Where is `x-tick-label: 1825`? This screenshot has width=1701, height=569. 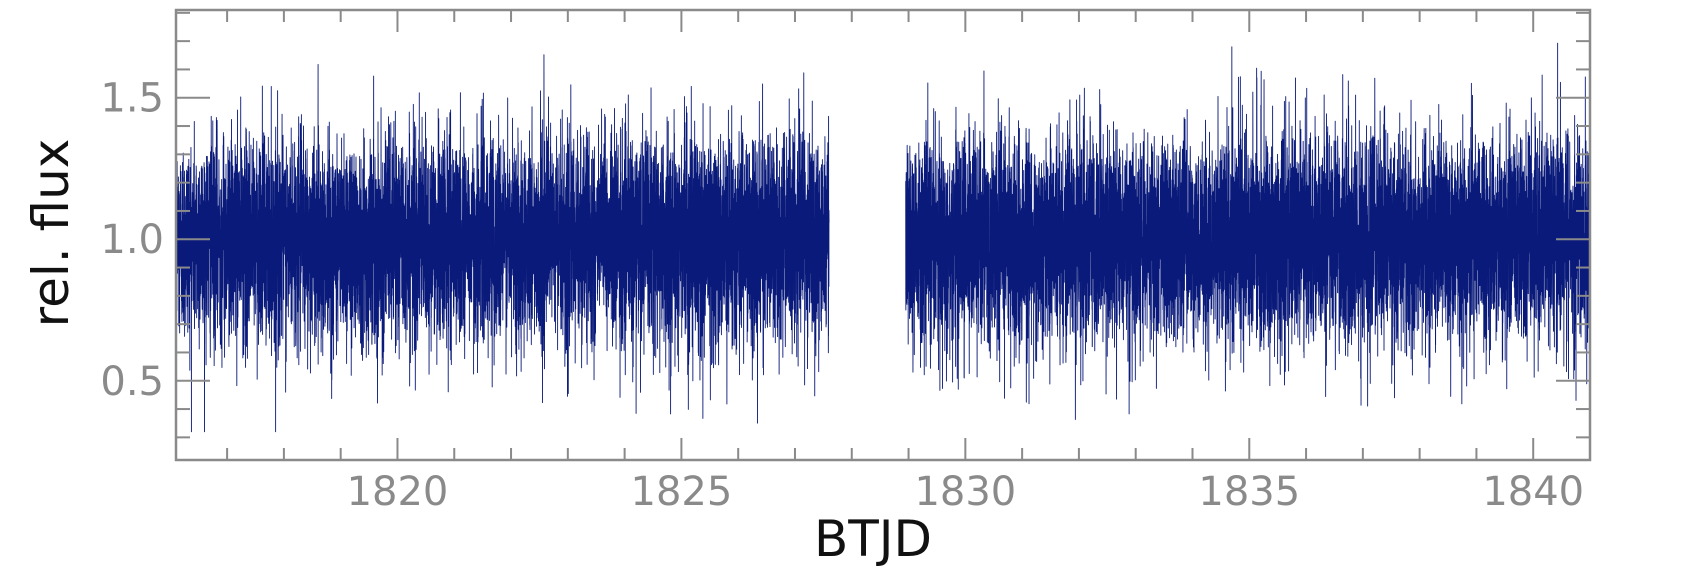 x-tick-label: 1825 is located at coordinates (682, 492).